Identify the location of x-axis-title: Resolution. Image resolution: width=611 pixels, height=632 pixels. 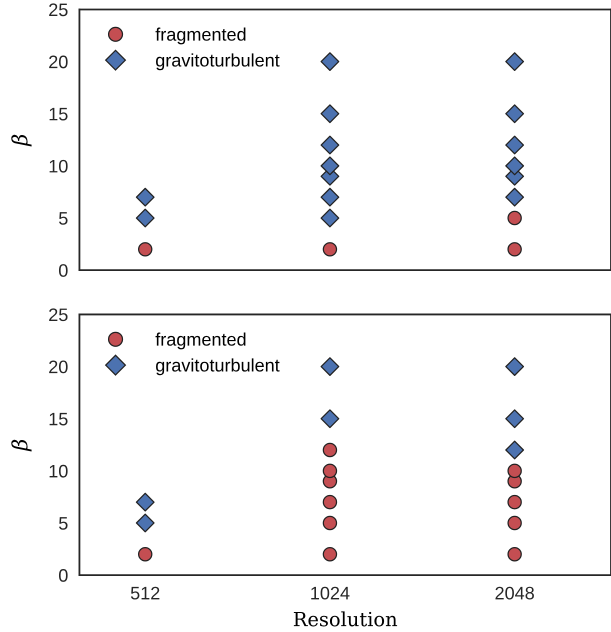
(346, 618).